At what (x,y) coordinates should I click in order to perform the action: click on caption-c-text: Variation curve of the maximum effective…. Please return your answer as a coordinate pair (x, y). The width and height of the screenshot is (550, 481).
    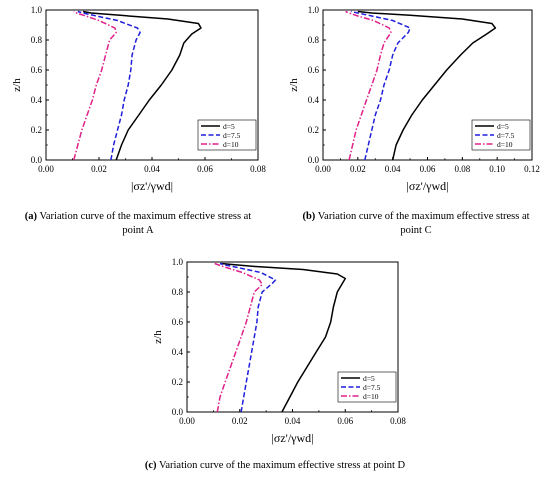
    Looking at the image, I should click on (282, 465).